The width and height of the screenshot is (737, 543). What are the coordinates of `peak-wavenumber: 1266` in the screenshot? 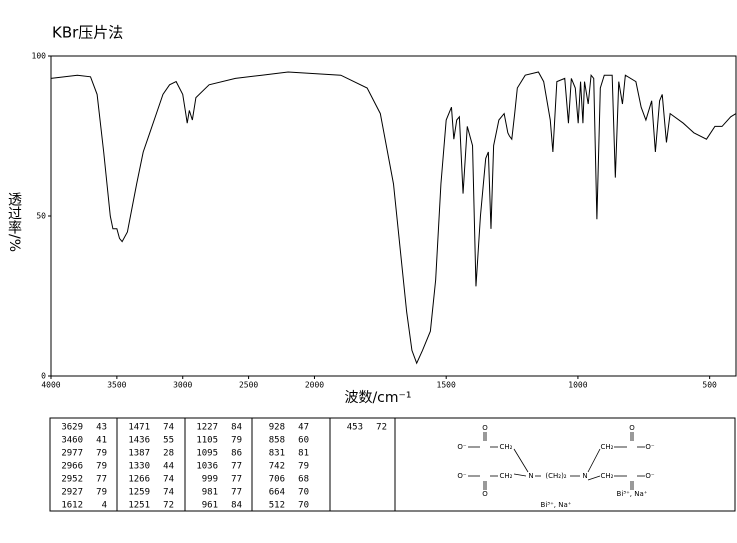 It's located at (139, 480).